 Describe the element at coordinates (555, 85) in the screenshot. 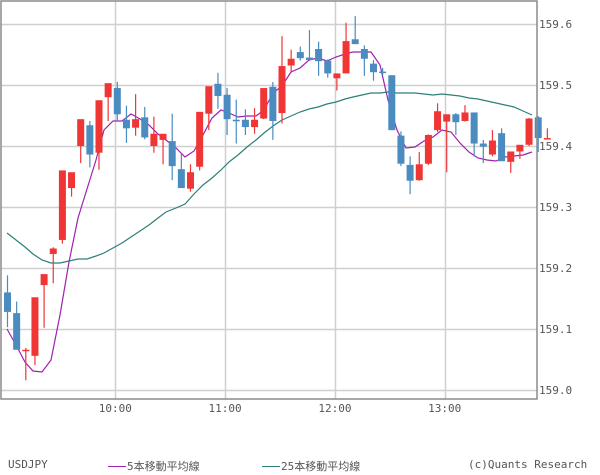

I see `y-tick-label: 159.5` at that location.